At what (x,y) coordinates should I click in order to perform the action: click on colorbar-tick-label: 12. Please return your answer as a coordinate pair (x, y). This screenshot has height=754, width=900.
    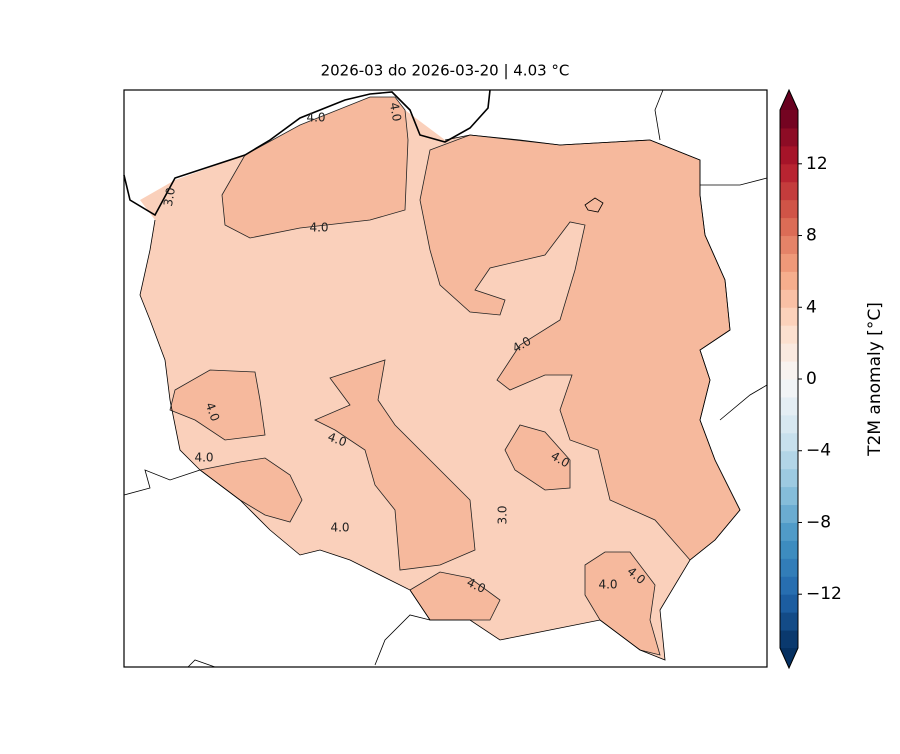
    Looking at the image, I should click on (817, 164).